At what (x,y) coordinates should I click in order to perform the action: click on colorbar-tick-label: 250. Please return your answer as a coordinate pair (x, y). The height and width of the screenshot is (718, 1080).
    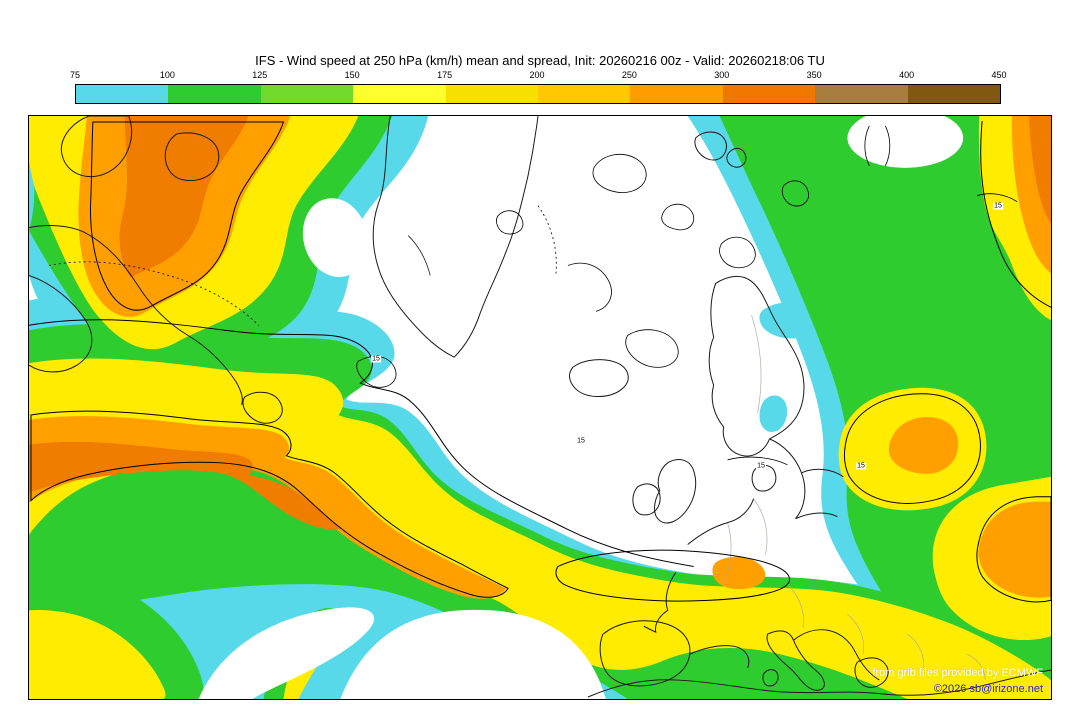
    Looking at the image, I should click on (629, 75).